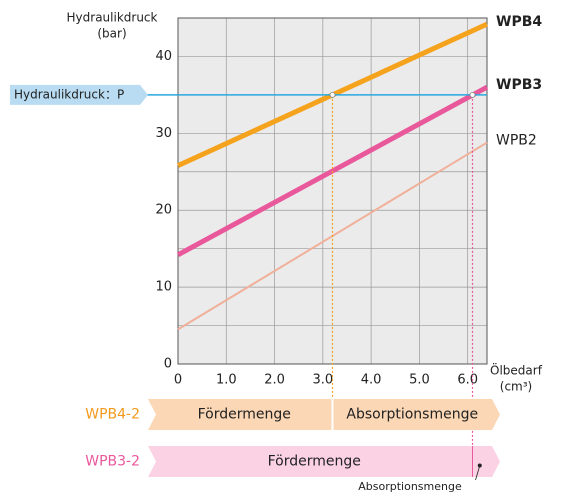 The height and width of the screenshot is (500, 562). What do you see at coordinates (168, 364) in the screenshot?
I see `y-tick-label: 0` at bounding box center [168, 364].